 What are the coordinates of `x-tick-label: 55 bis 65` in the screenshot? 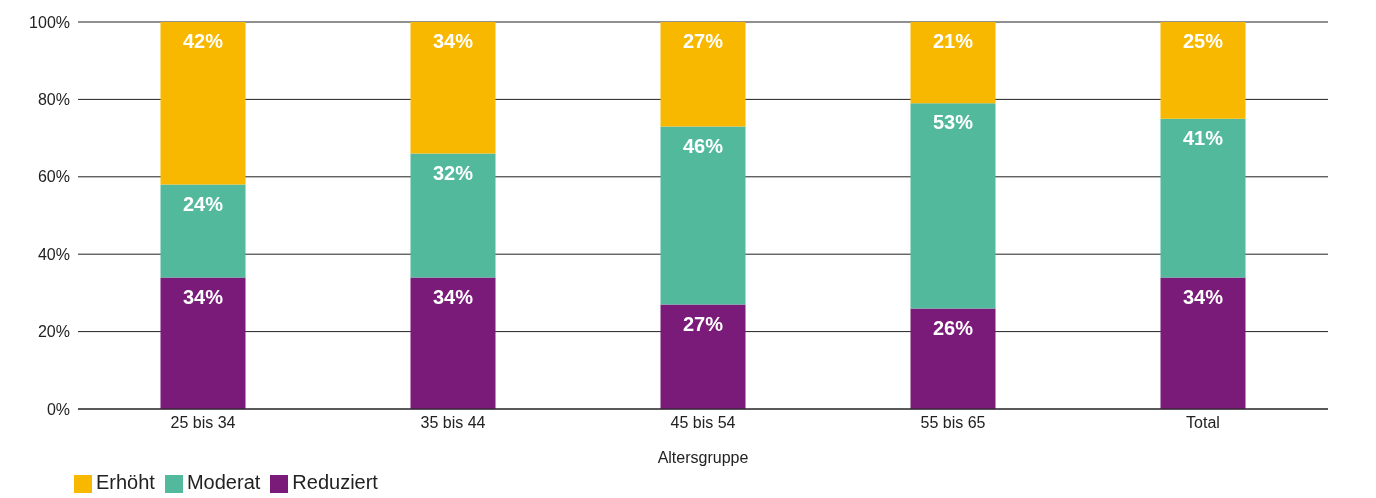 It's located at (953, 423).